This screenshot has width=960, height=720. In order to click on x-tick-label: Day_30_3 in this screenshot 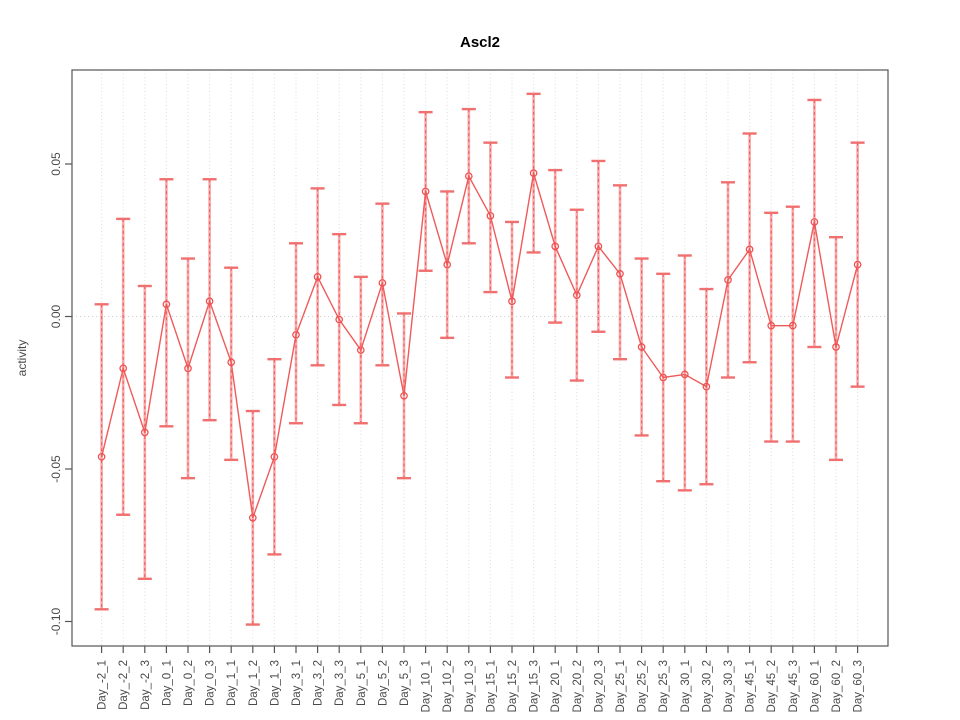, I will do `click(729, 686)`.